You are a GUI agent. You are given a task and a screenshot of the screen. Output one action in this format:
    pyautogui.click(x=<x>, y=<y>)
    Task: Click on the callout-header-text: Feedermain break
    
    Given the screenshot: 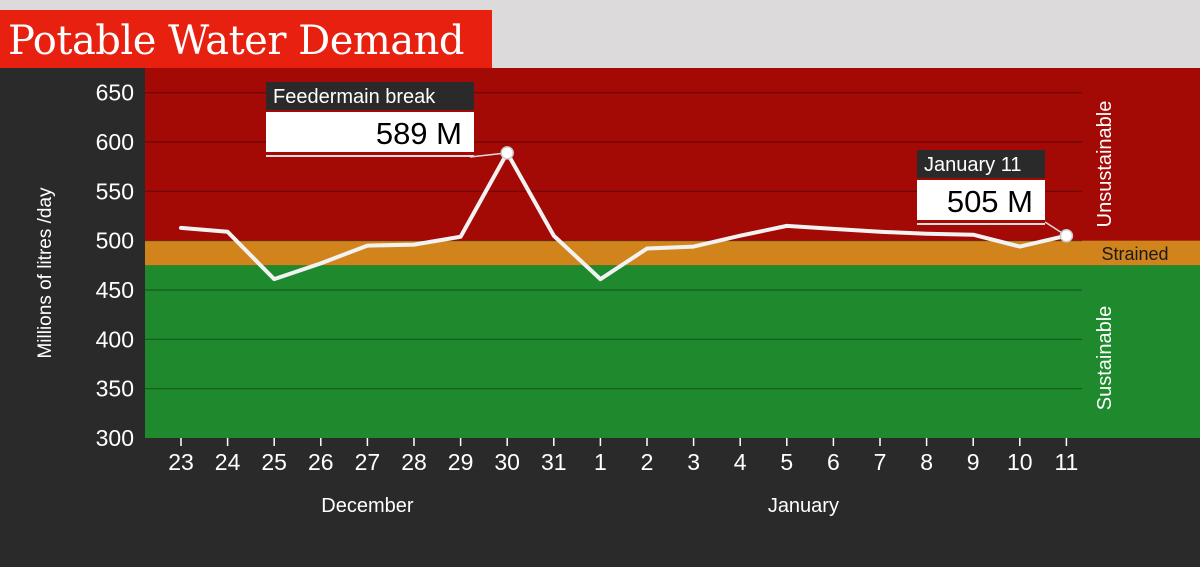 What is the action you would take?
    pyautogui.click(x=354, y=97)
    